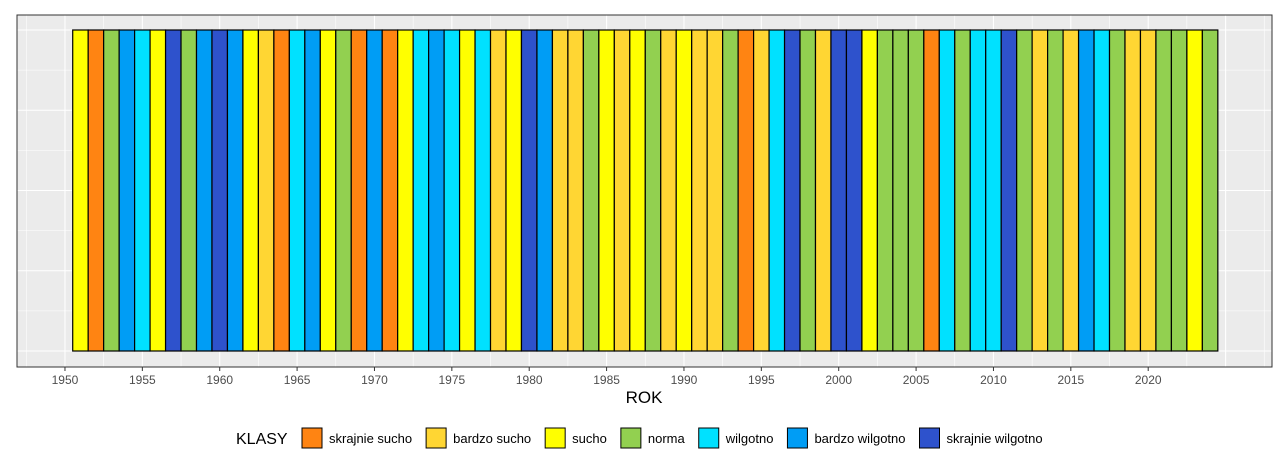 The image size is (1287, 465). Describe the element at coordinates (947, 190) in the screenshot. I see `bar-2007` at that location.